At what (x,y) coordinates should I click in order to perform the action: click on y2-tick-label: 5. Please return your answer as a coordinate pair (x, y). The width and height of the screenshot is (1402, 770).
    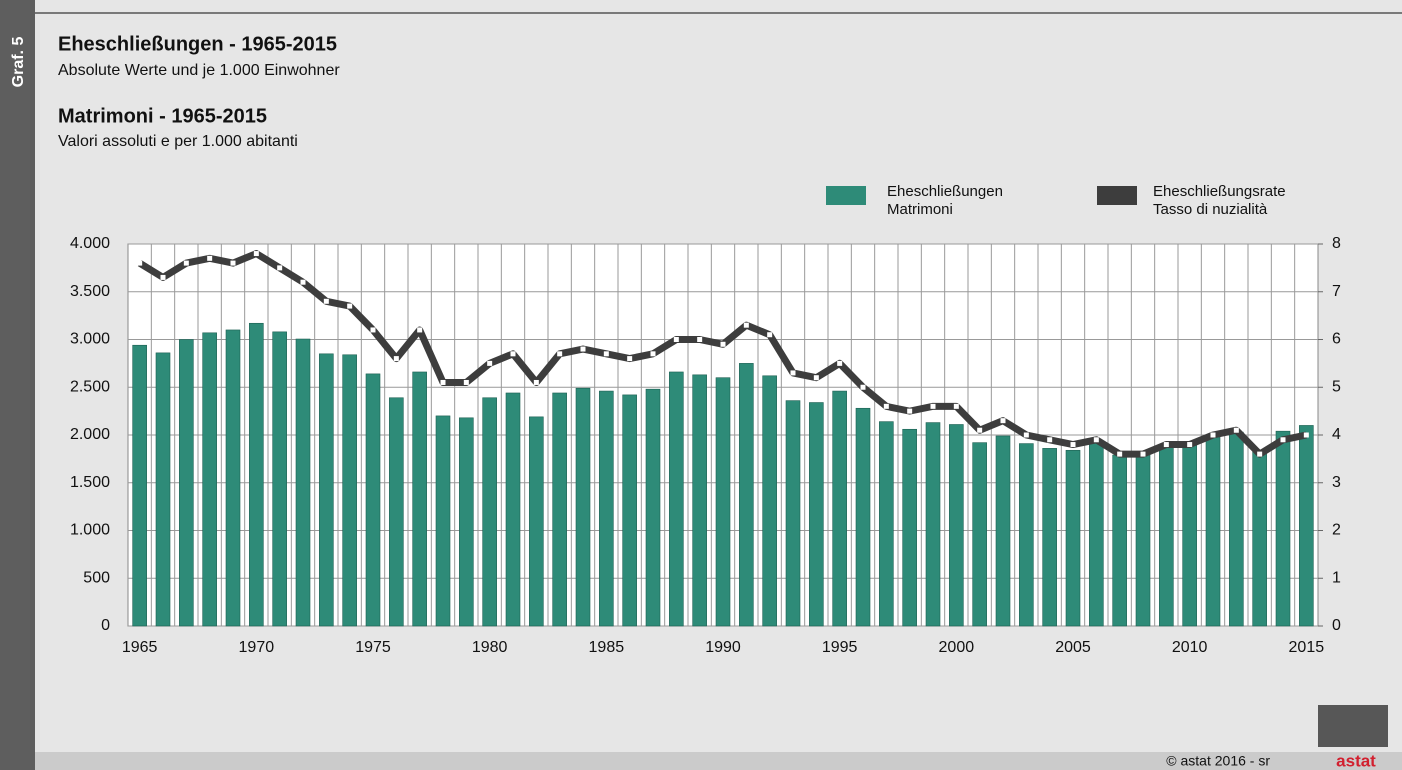
    Looking at the image, I should click on (1336, 386).